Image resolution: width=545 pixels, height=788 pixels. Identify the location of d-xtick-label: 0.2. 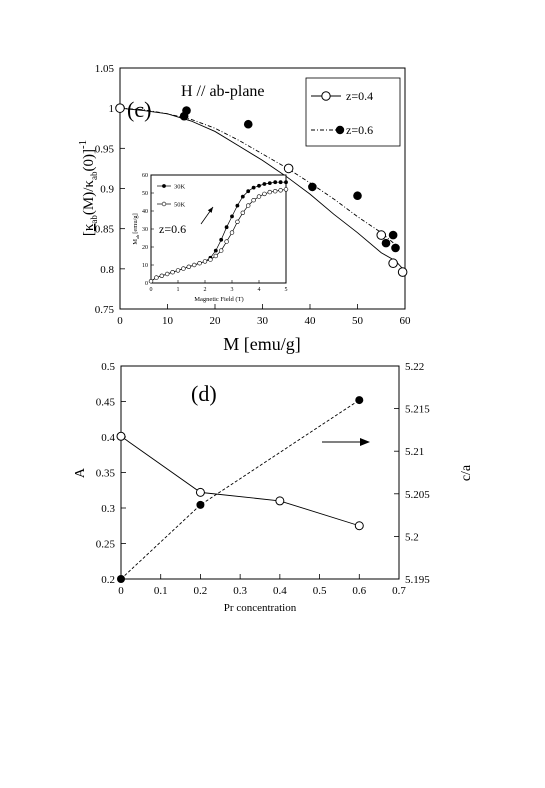
(201, 591).